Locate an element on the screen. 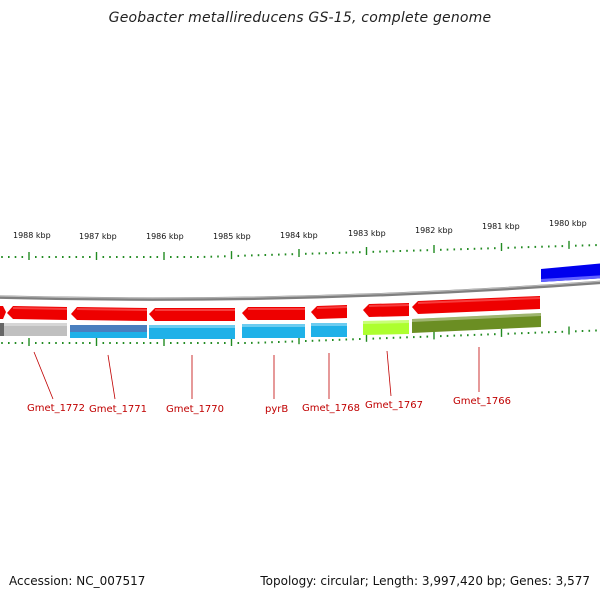 The width and height of the screenshot is (600, 600). lower-tick-track is located at coordinates (299, 336).